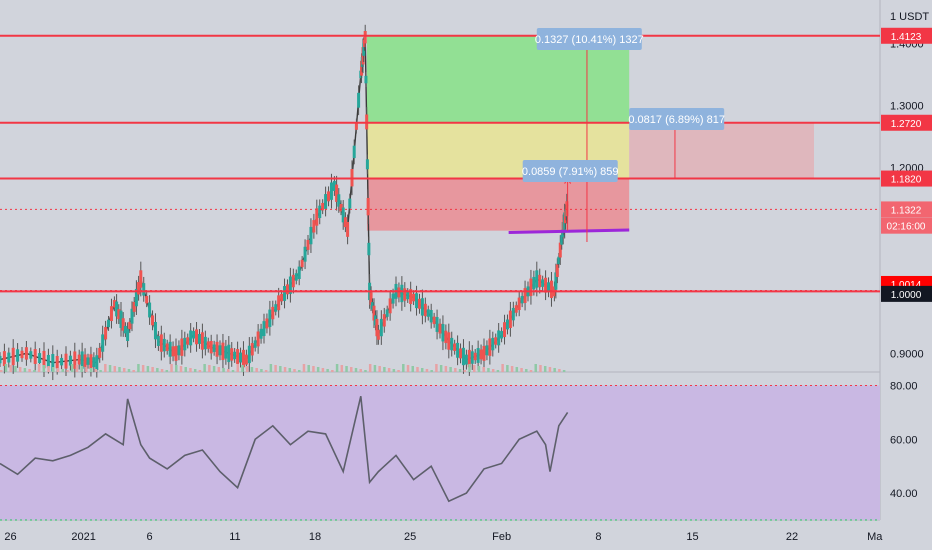 The image size is (932, 550). I want to click on rsi-axis-tick: 60.00, so click(904, 440).